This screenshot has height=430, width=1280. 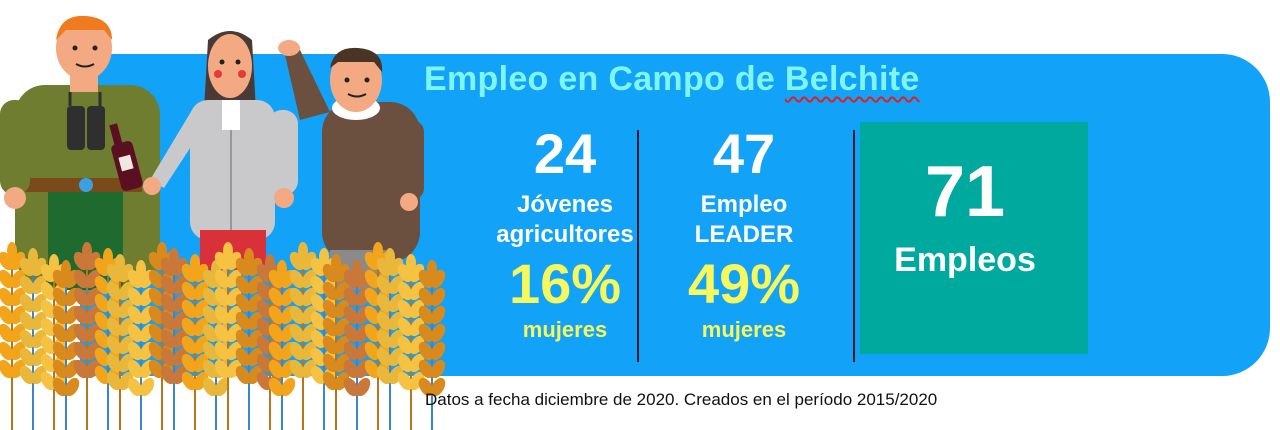 I want to click on woman-farmer-icon, so click(x=220, y=150).